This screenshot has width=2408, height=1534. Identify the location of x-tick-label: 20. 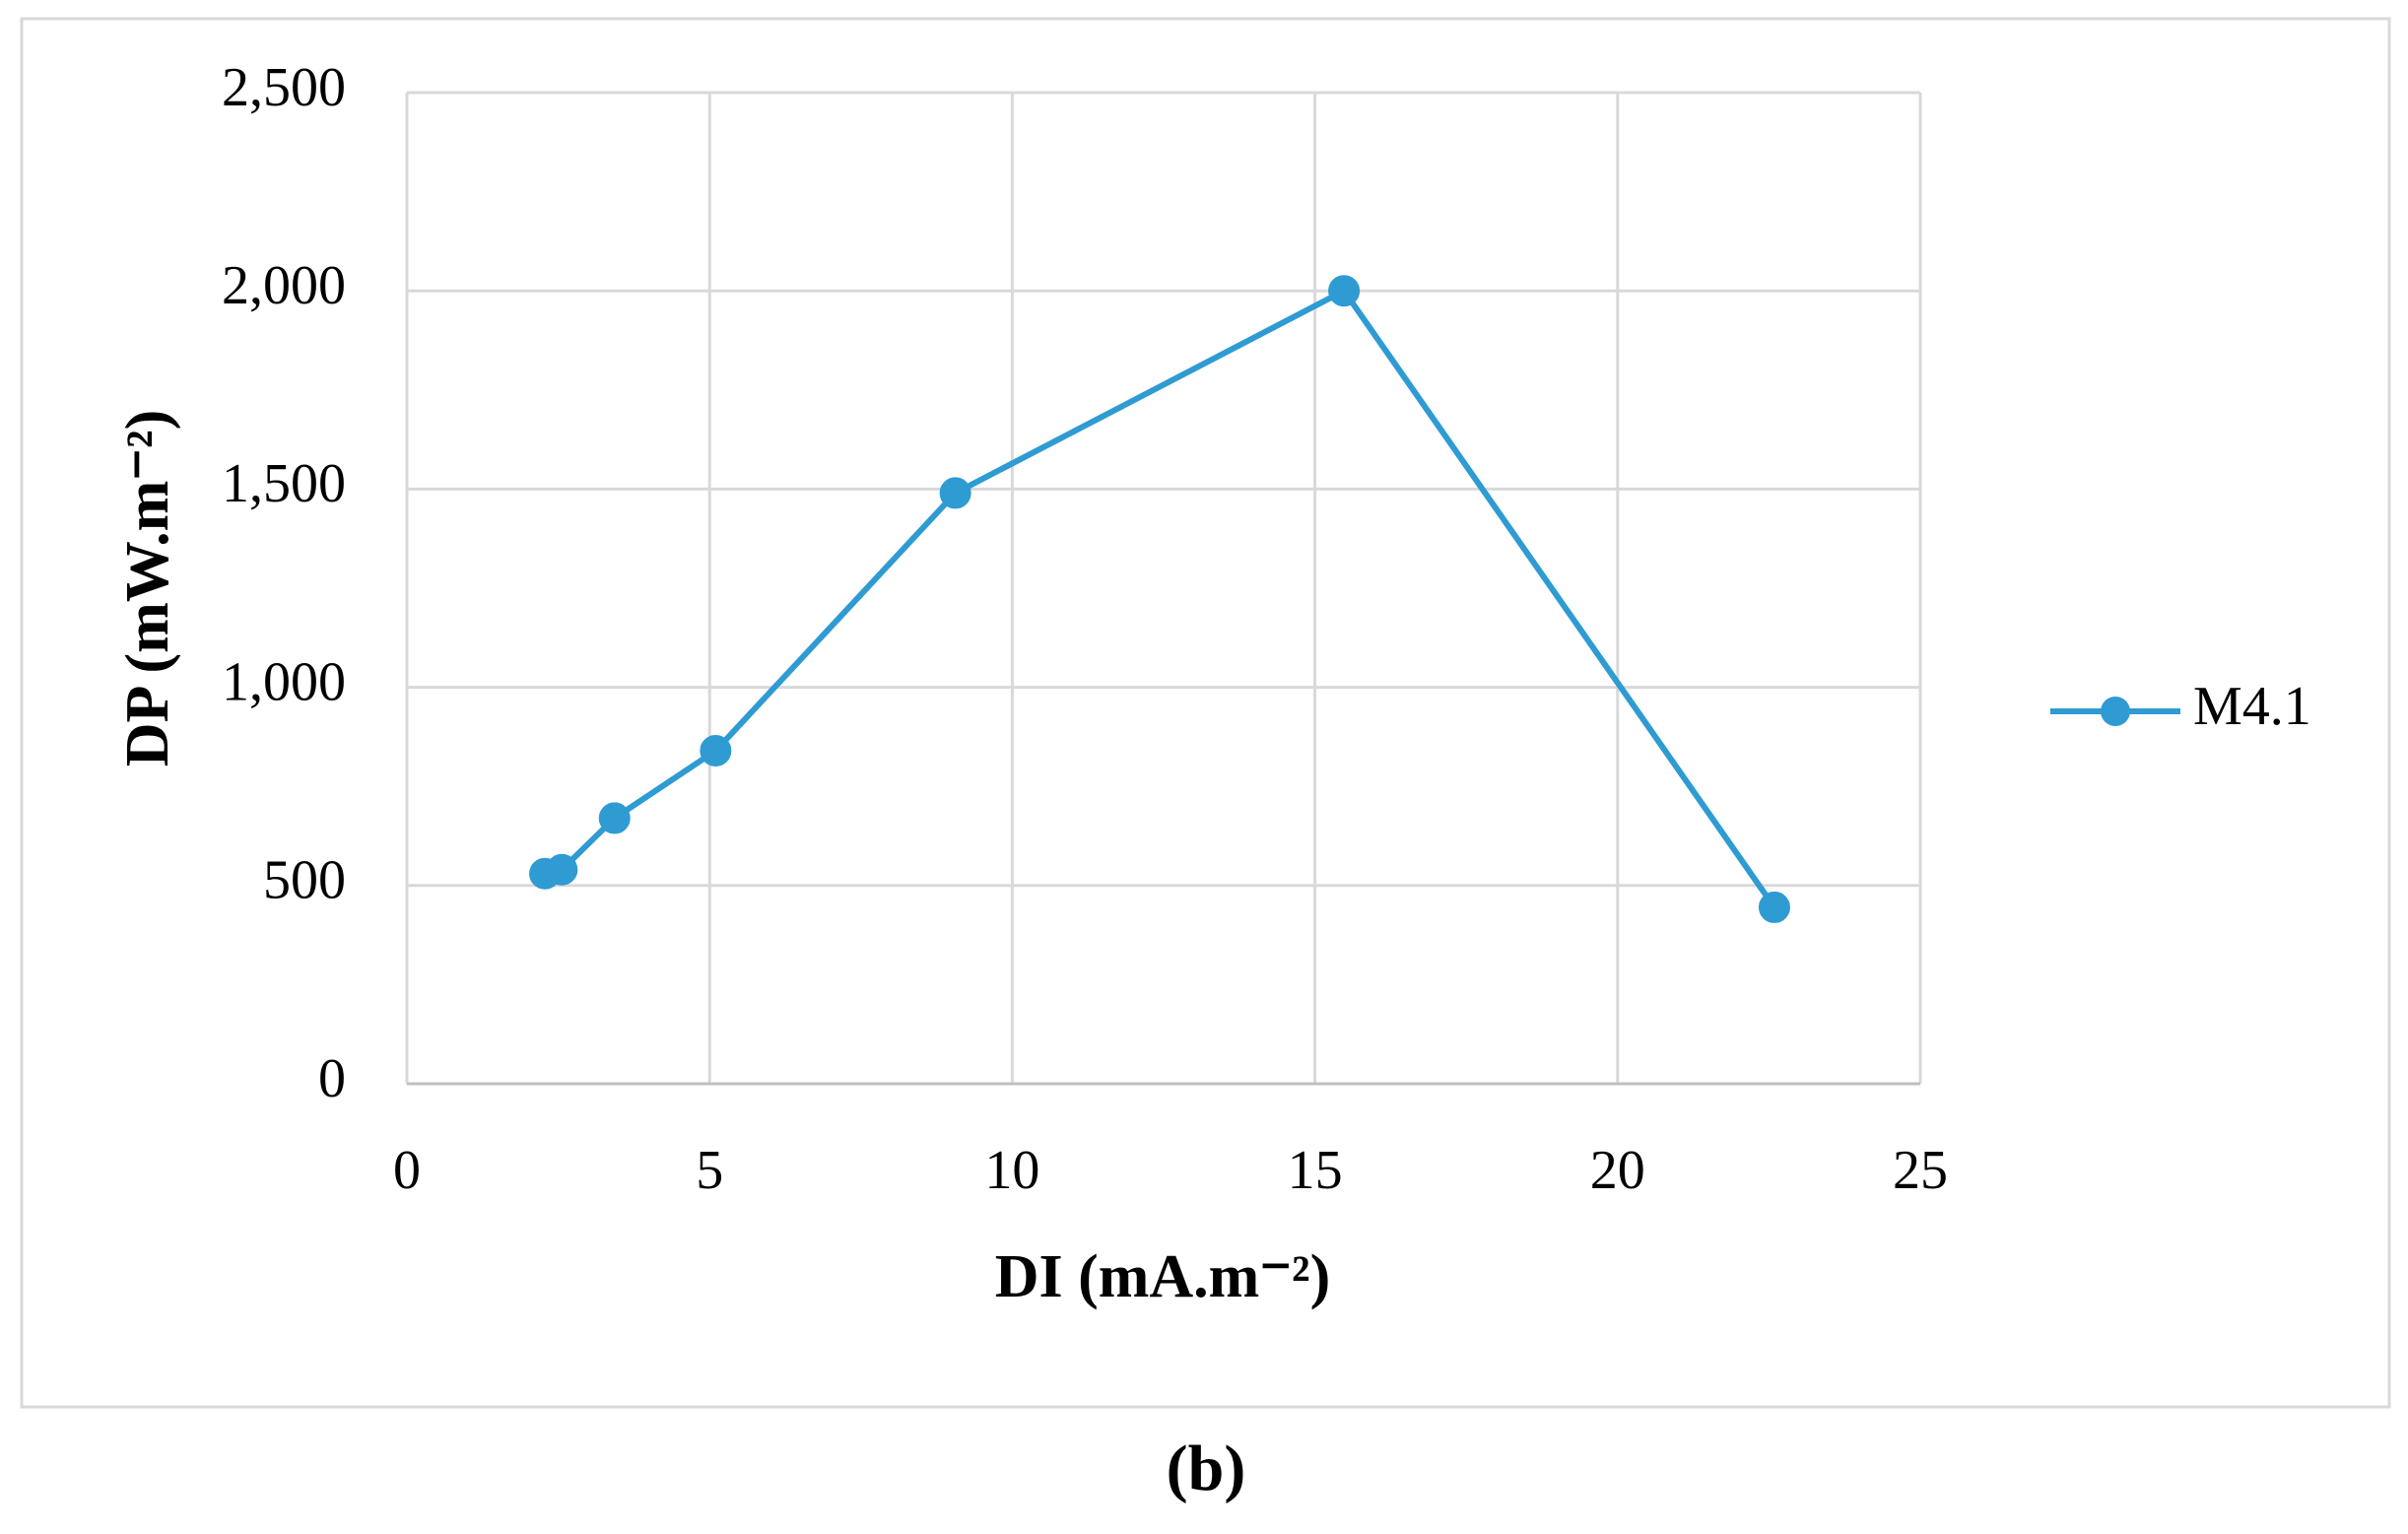
(1617, 1170).